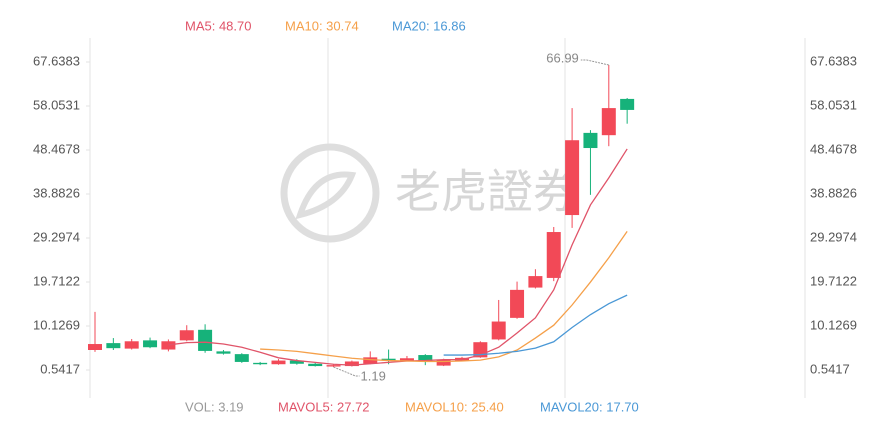 This screenshot has height=424, width=890. What do you see at coordinates (833, 324) in the screenshot?
I see `y-tick-label-right: 10.1269` at bounding box center [833, 324].